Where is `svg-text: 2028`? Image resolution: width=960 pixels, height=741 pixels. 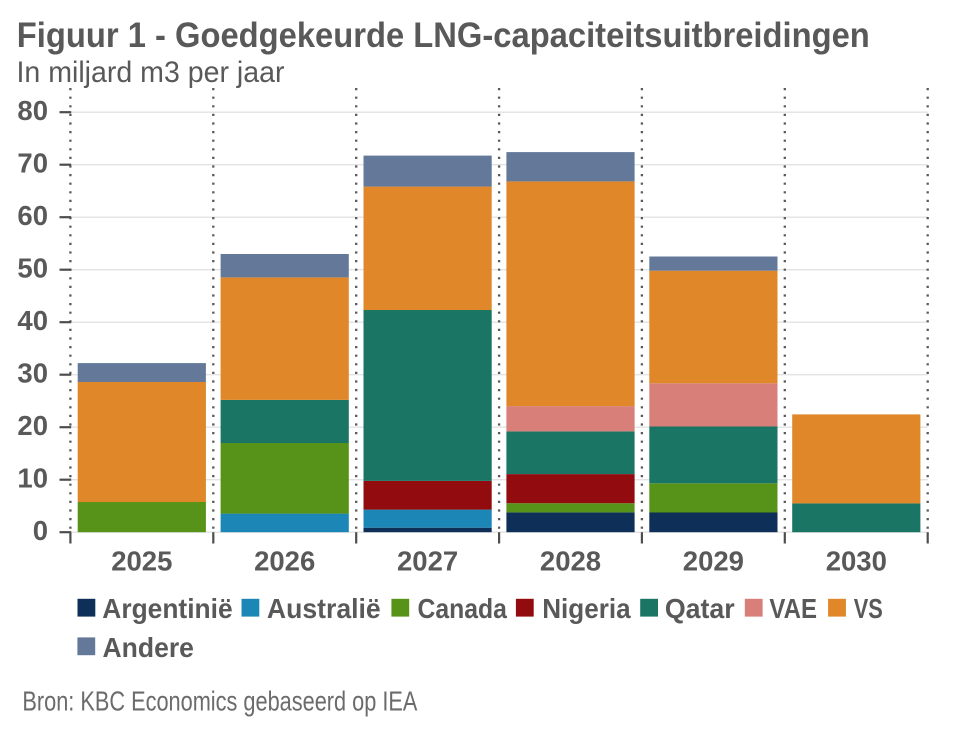
svg-text: 2028 is located at coordinates (570, 561).